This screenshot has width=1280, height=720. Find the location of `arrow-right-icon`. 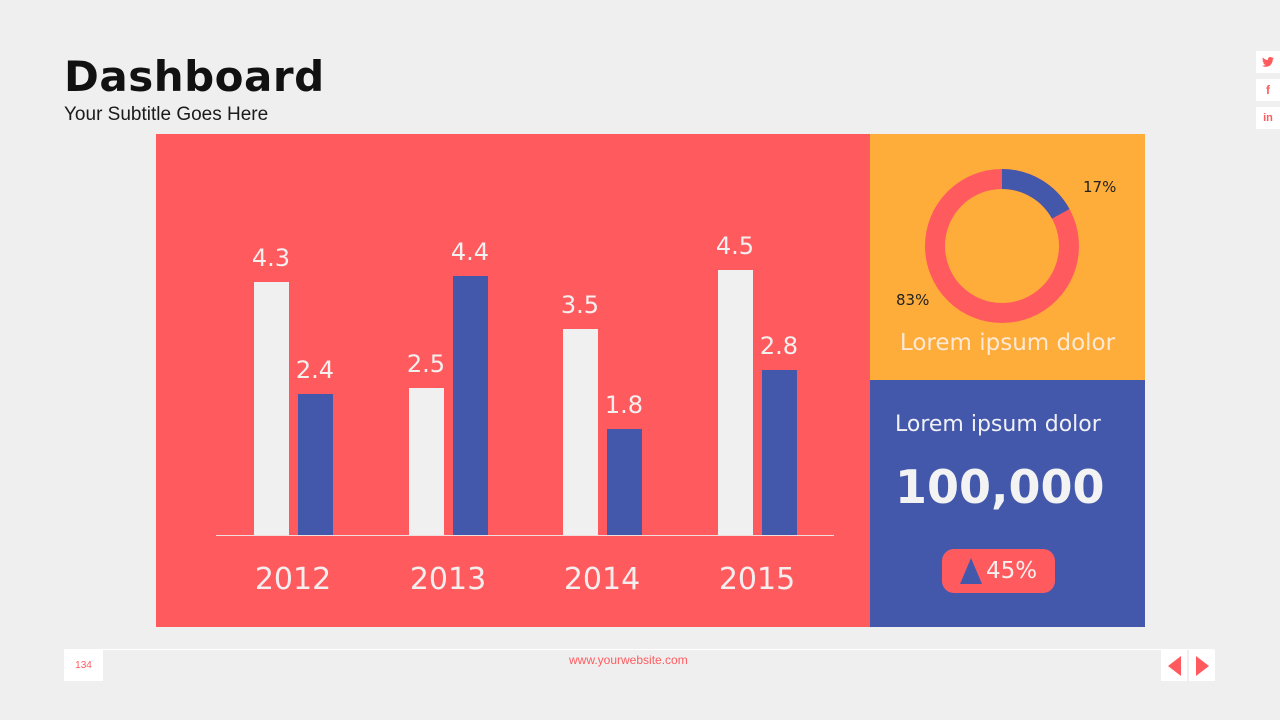

arrow-right-icon is located at coordinates (1202, 665).